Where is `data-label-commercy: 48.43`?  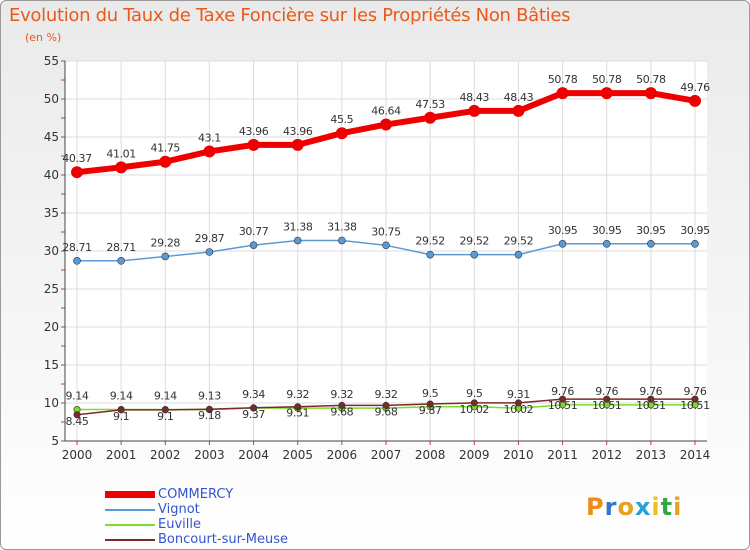
data-label-commercy: 48.43 is located at coordinates (475, 97).